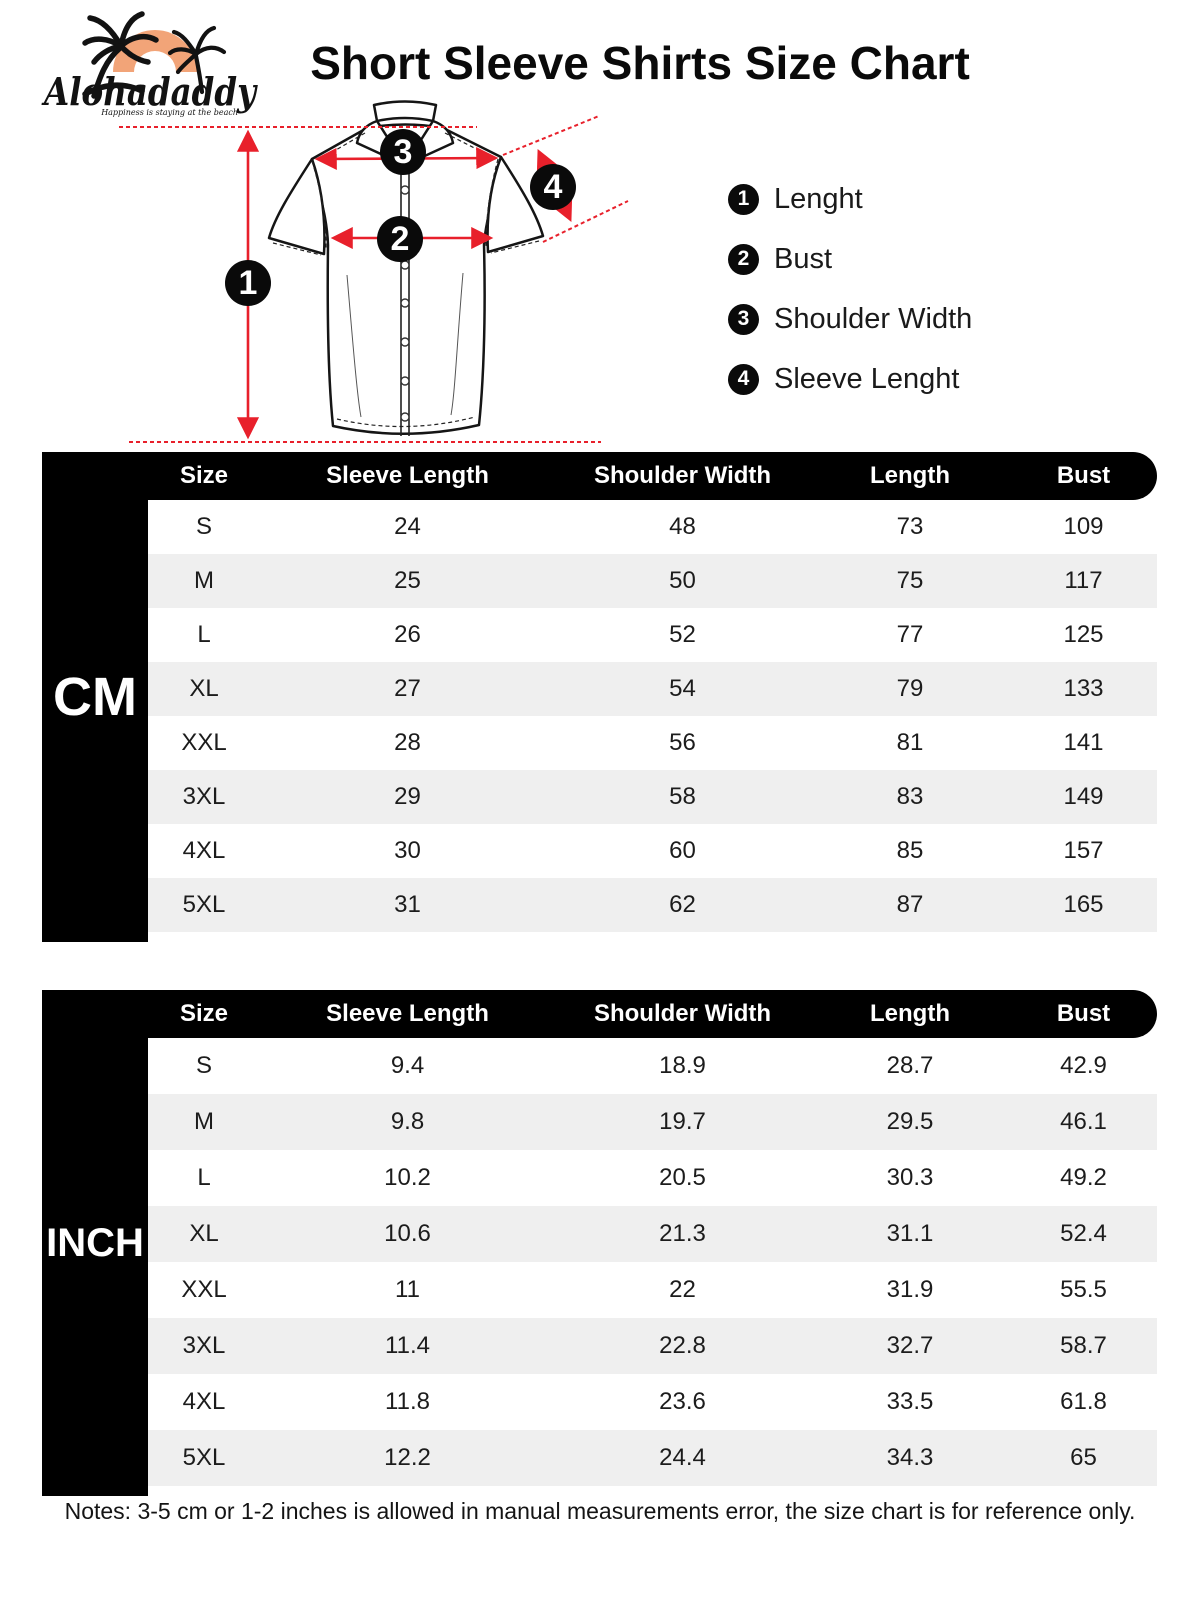 The width and height of the screenshot is (1200, 1600). Describe the element at coordinates (652, 1122) in the screenshot. I see `table-row: M 9.8 19.7 29.5 46.1` at that location.